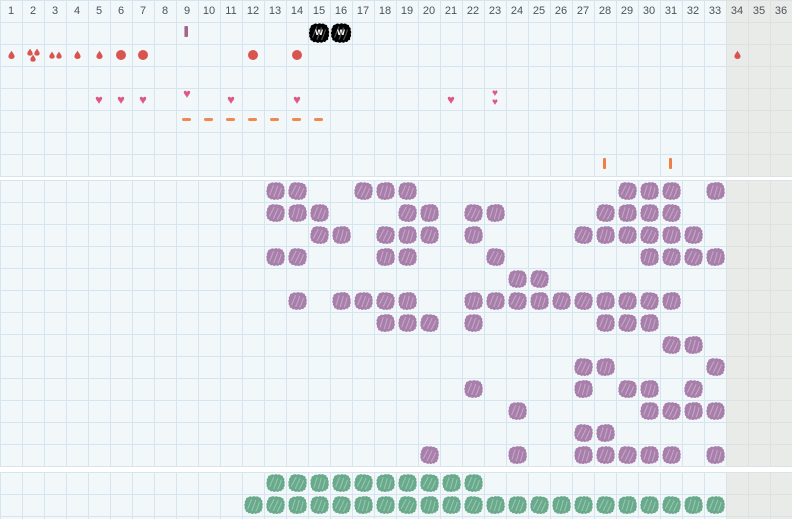 This screenshot has width=792, height=519. Describe the element at coordinates (11, 11) in the screenshot. I see `day-header-cell: 1` at that location.